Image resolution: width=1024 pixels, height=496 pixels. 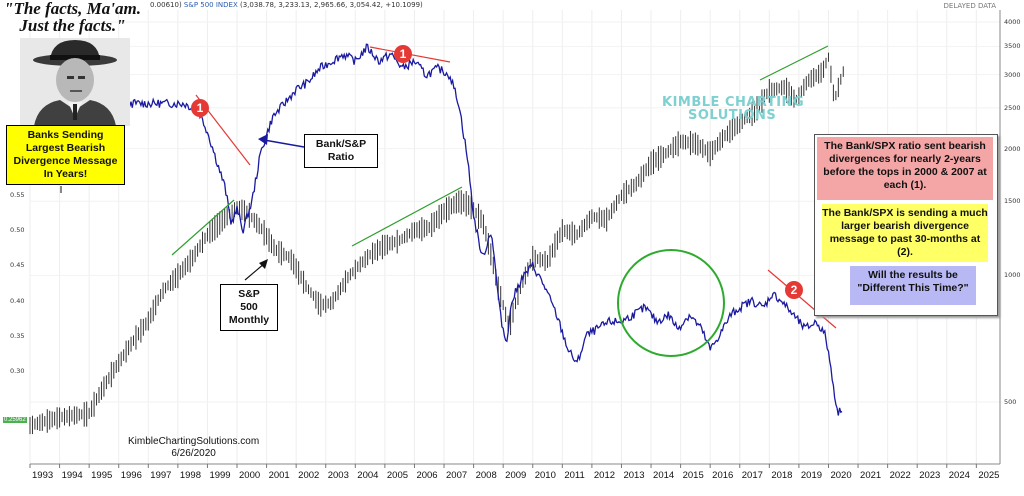 I want to click on left-tick-label: 0.30, so click(x=17, y=371).